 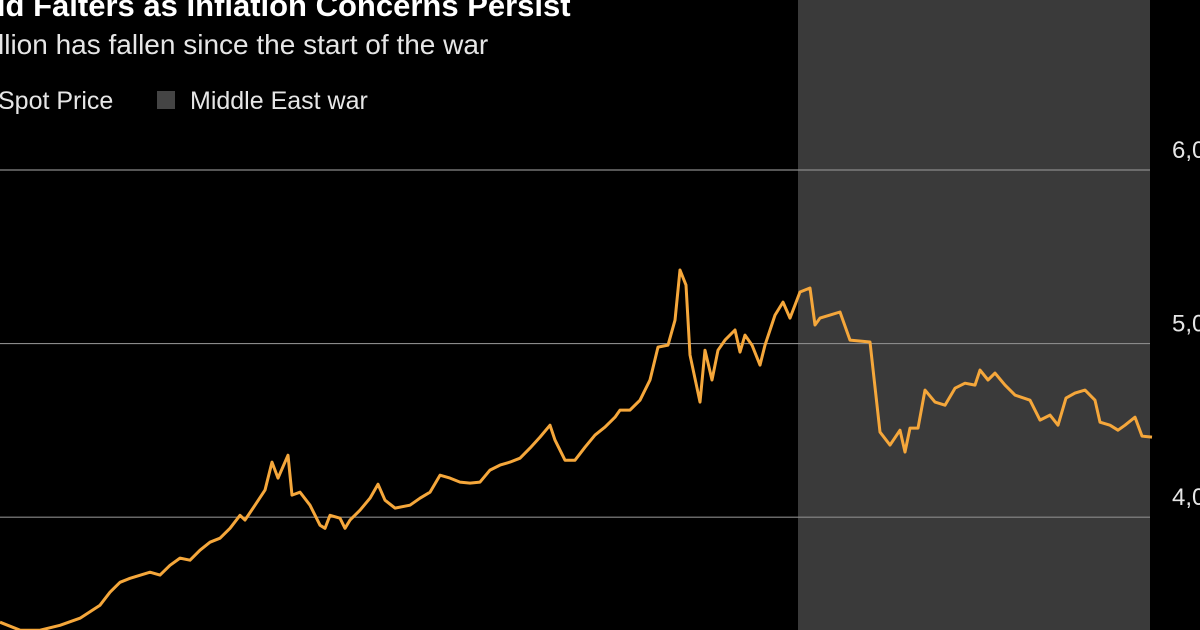 I want to click on legend-label: Spot Price, so click(x=56, y=101).